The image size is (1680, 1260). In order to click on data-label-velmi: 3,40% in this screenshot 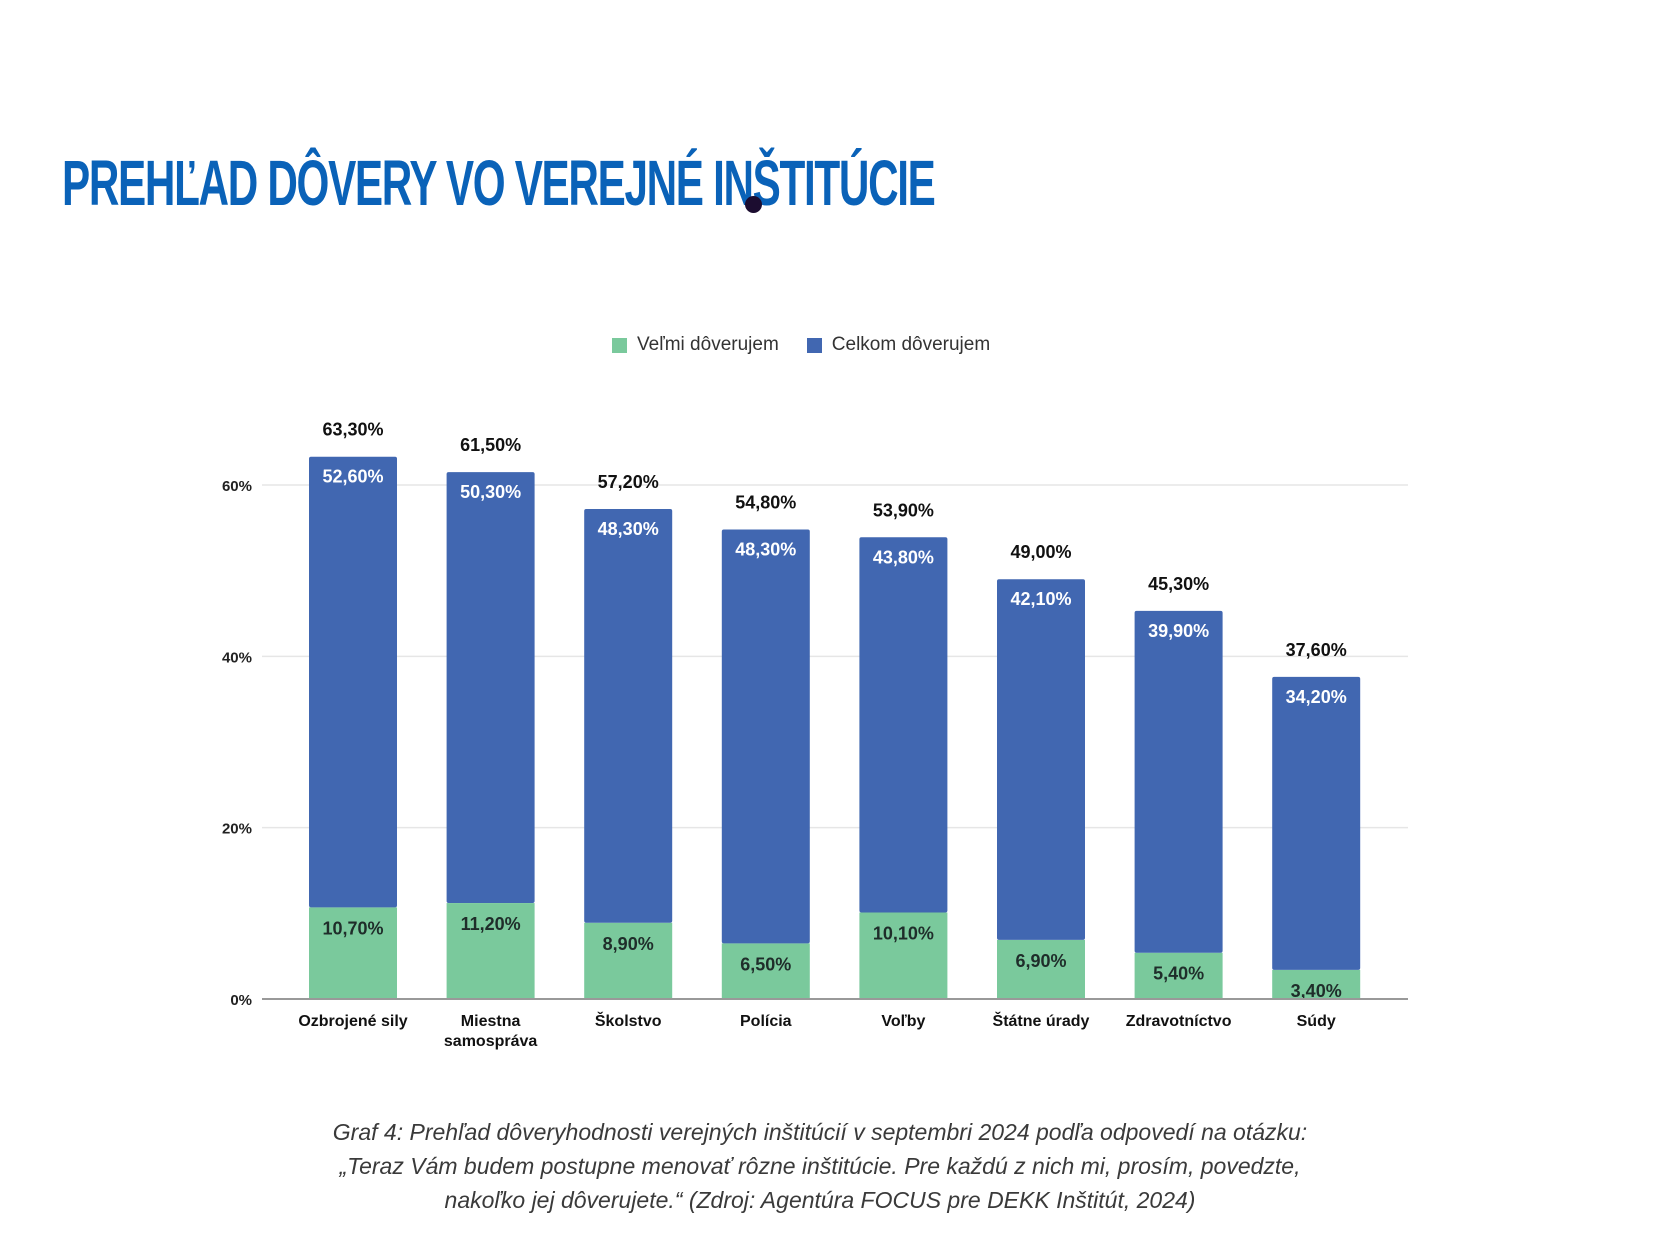, I will do `click(1316, 991)`.